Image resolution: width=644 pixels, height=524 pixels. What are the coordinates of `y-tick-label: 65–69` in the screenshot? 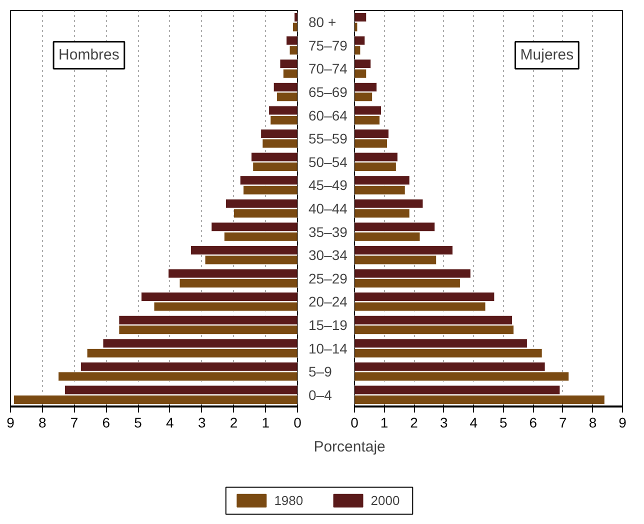 It's located at (328, 92).